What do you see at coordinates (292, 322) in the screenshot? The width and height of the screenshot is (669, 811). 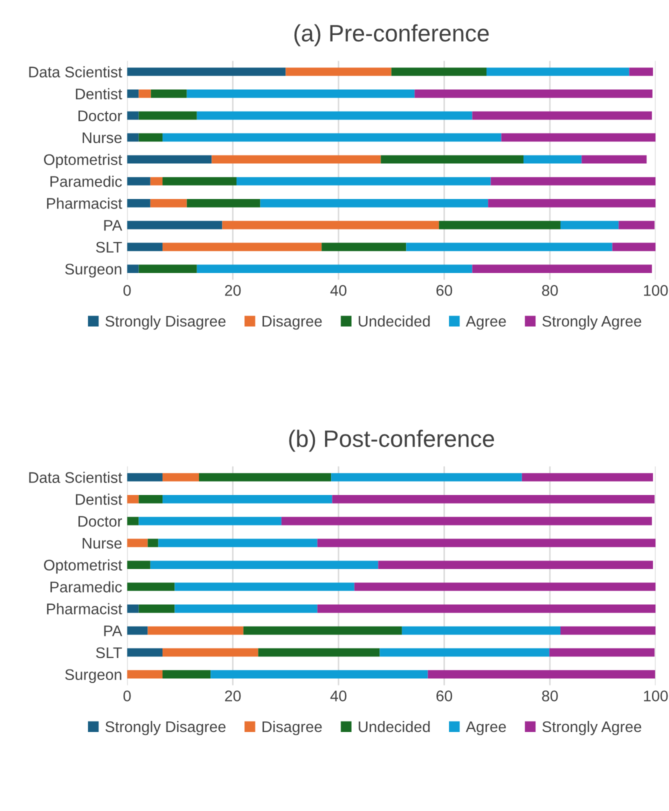 I see `legend-label: Disagree` at bounding box center [292, 322].